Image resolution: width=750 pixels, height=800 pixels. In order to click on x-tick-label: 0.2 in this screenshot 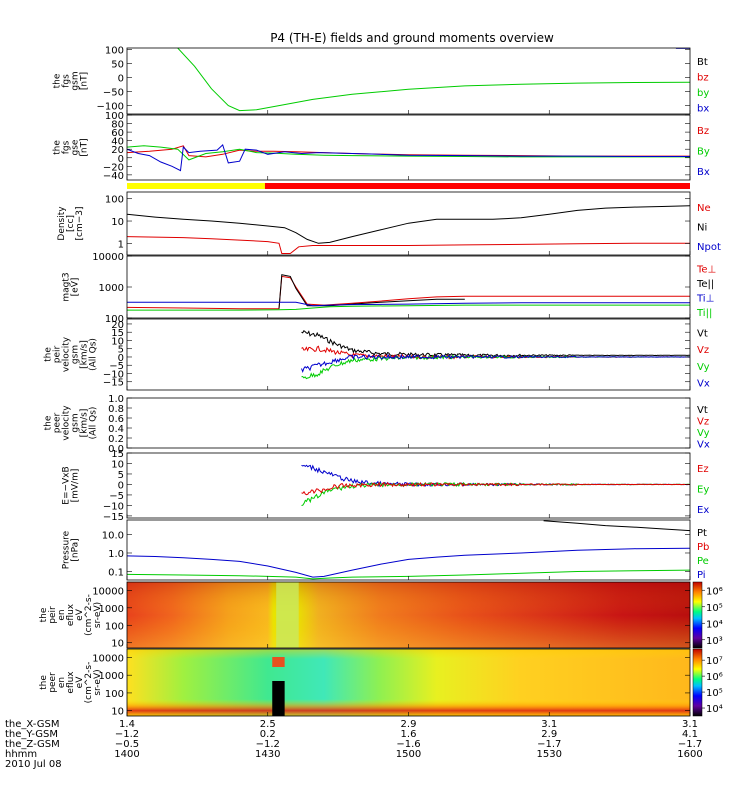, I will do `click(268, 734)`.